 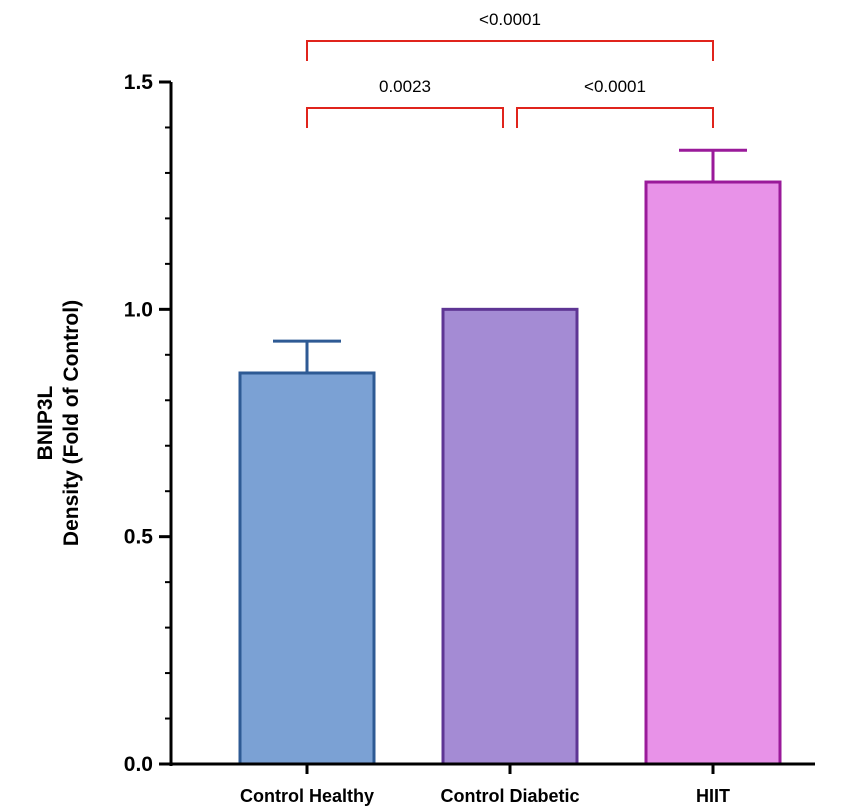 I want to click on y-tick-label-3: 1.5, so click(x=139, y=82).